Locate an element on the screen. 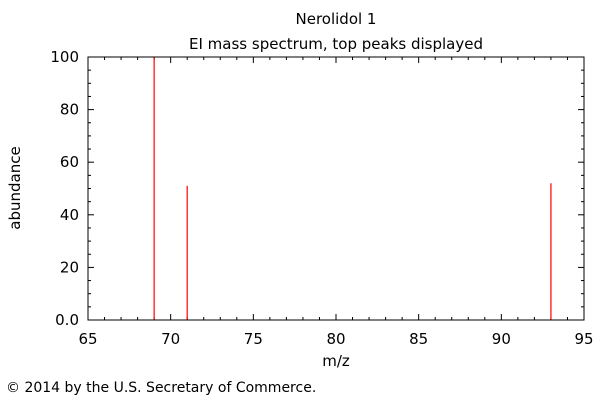 The image size is (600, 400). x-tick-label: 85 is located at coordinates (418, 339).